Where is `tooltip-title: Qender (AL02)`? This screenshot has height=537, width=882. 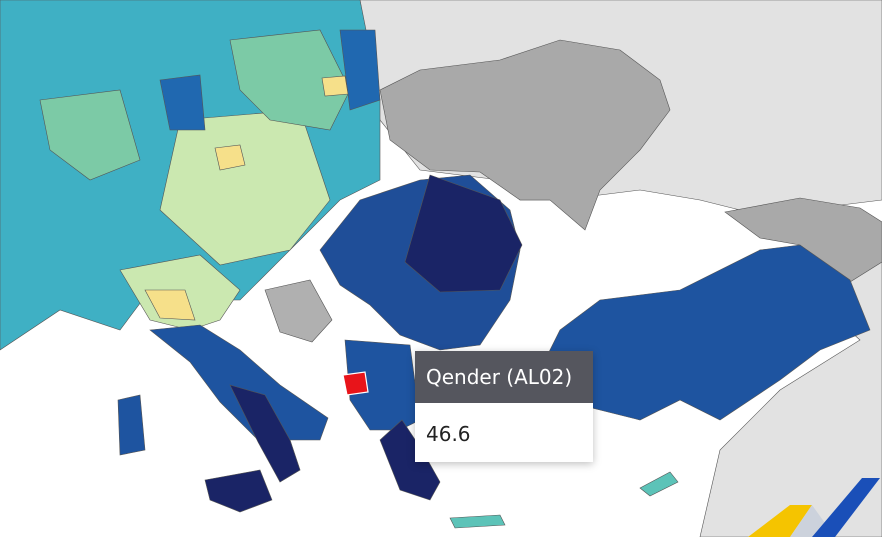 tooltip-title: Qender (AL02) is located at coordinates (504, 377).